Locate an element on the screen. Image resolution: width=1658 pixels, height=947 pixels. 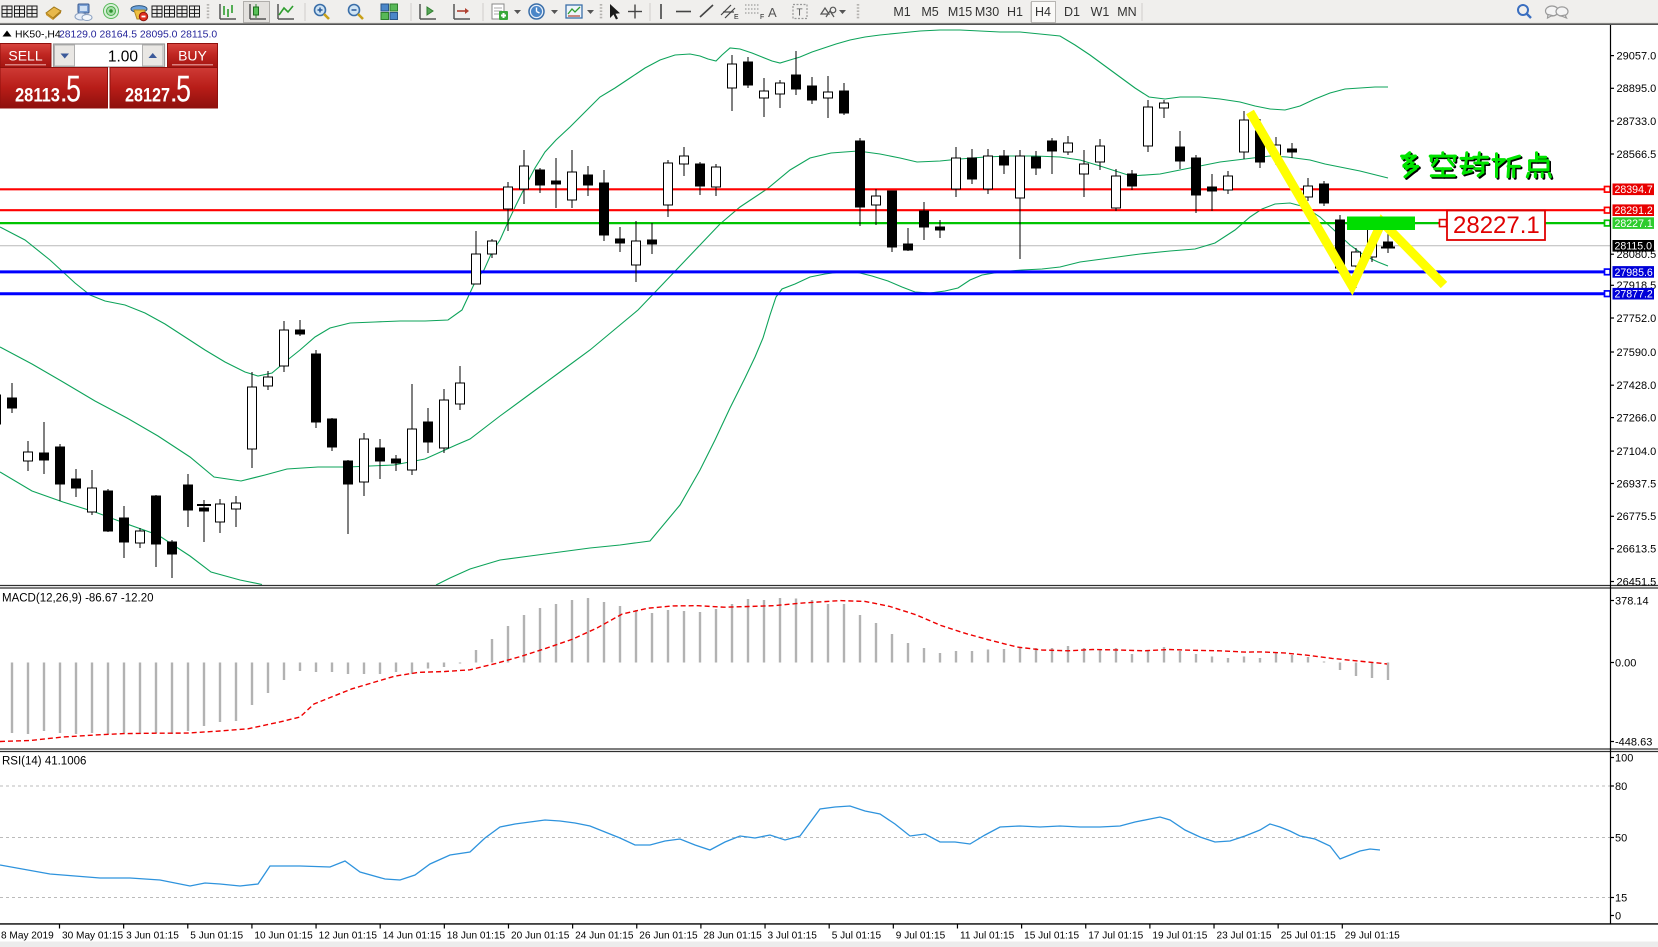
svg-text: 28113 is located at coordinates (37, 96).